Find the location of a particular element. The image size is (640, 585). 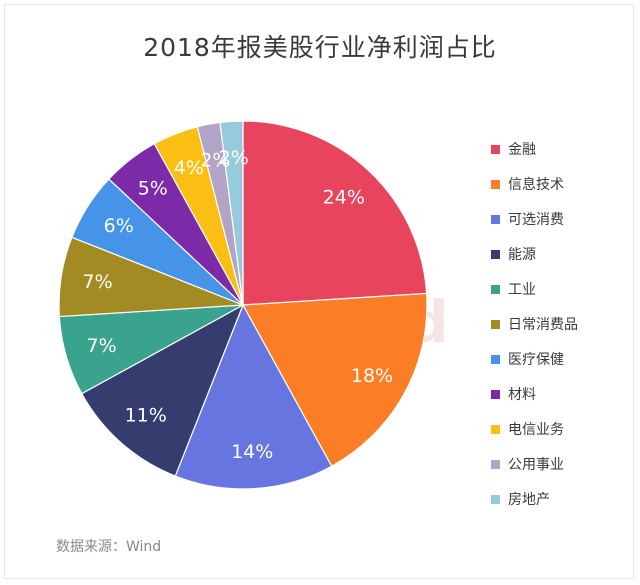

legend-label: 电信业务 is located at coordinates (536, 430).